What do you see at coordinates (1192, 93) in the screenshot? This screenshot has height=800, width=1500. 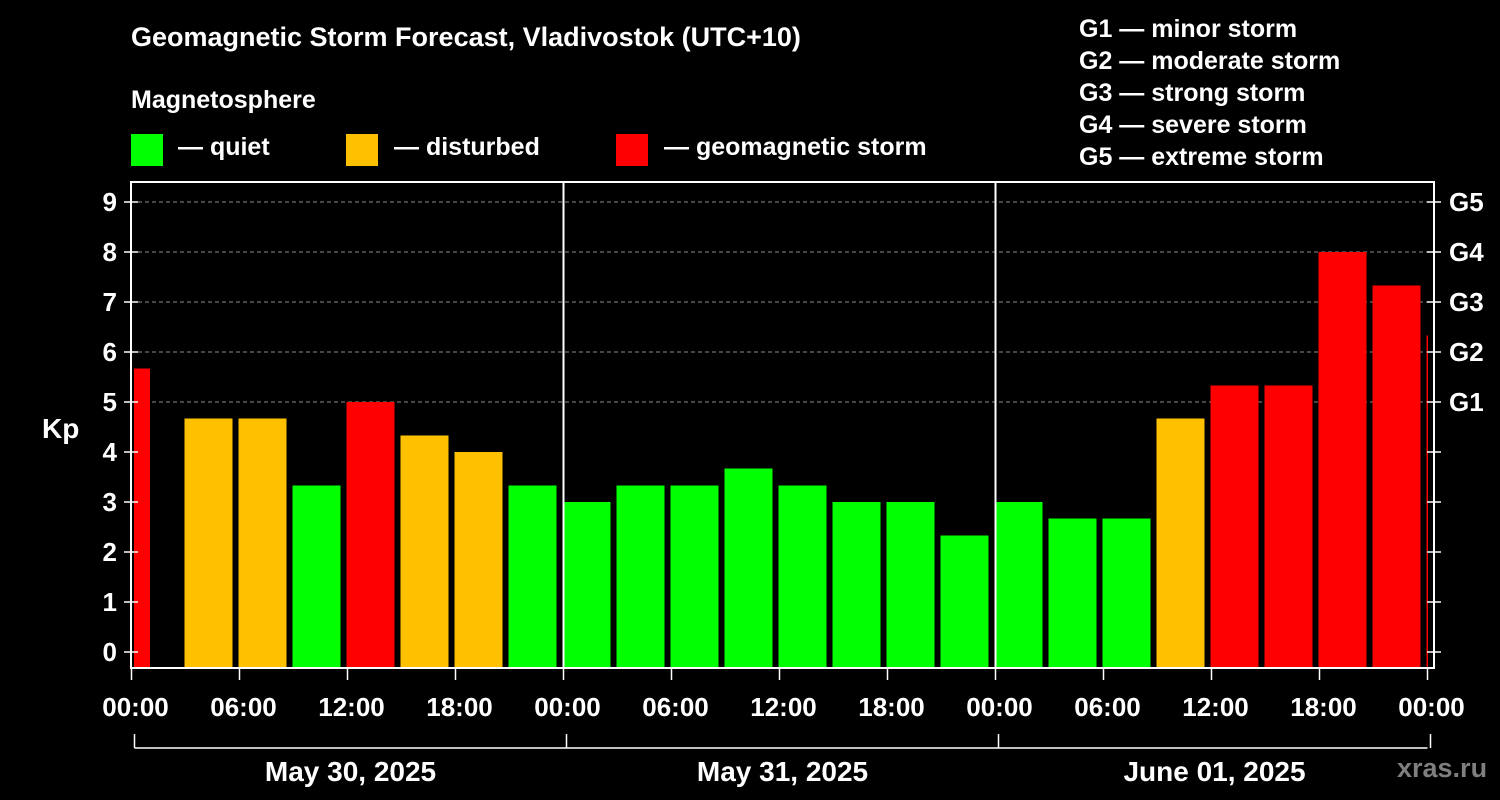 I see `g-scale-g3: G3 — strong storm` at bounding box center [1192, 93].